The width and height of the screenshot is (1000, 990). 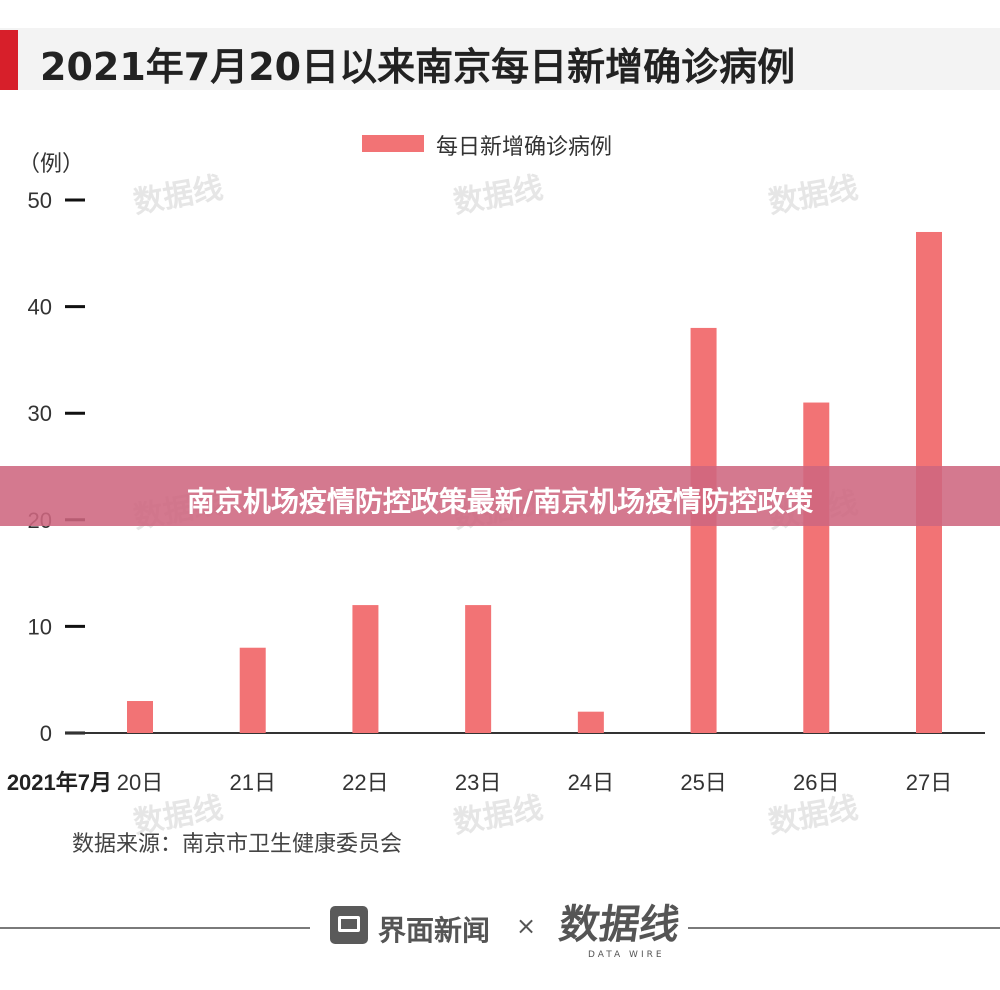 I want to click on x-tick-label: 27日, so click(x=929, y=782).